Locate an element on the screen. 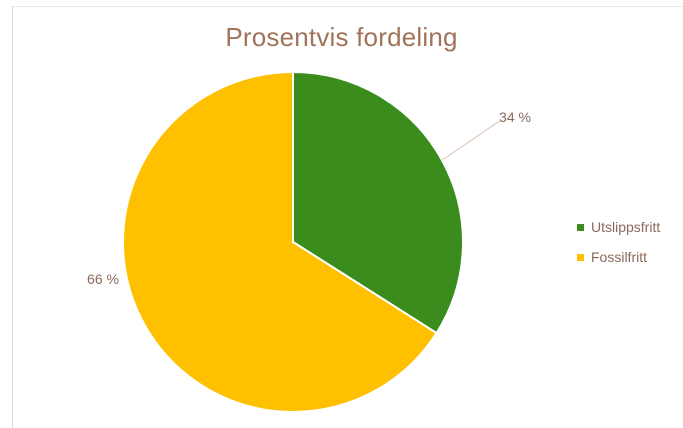  chart-title: Prosentvis fordeling is located at coordinates (341, 37).